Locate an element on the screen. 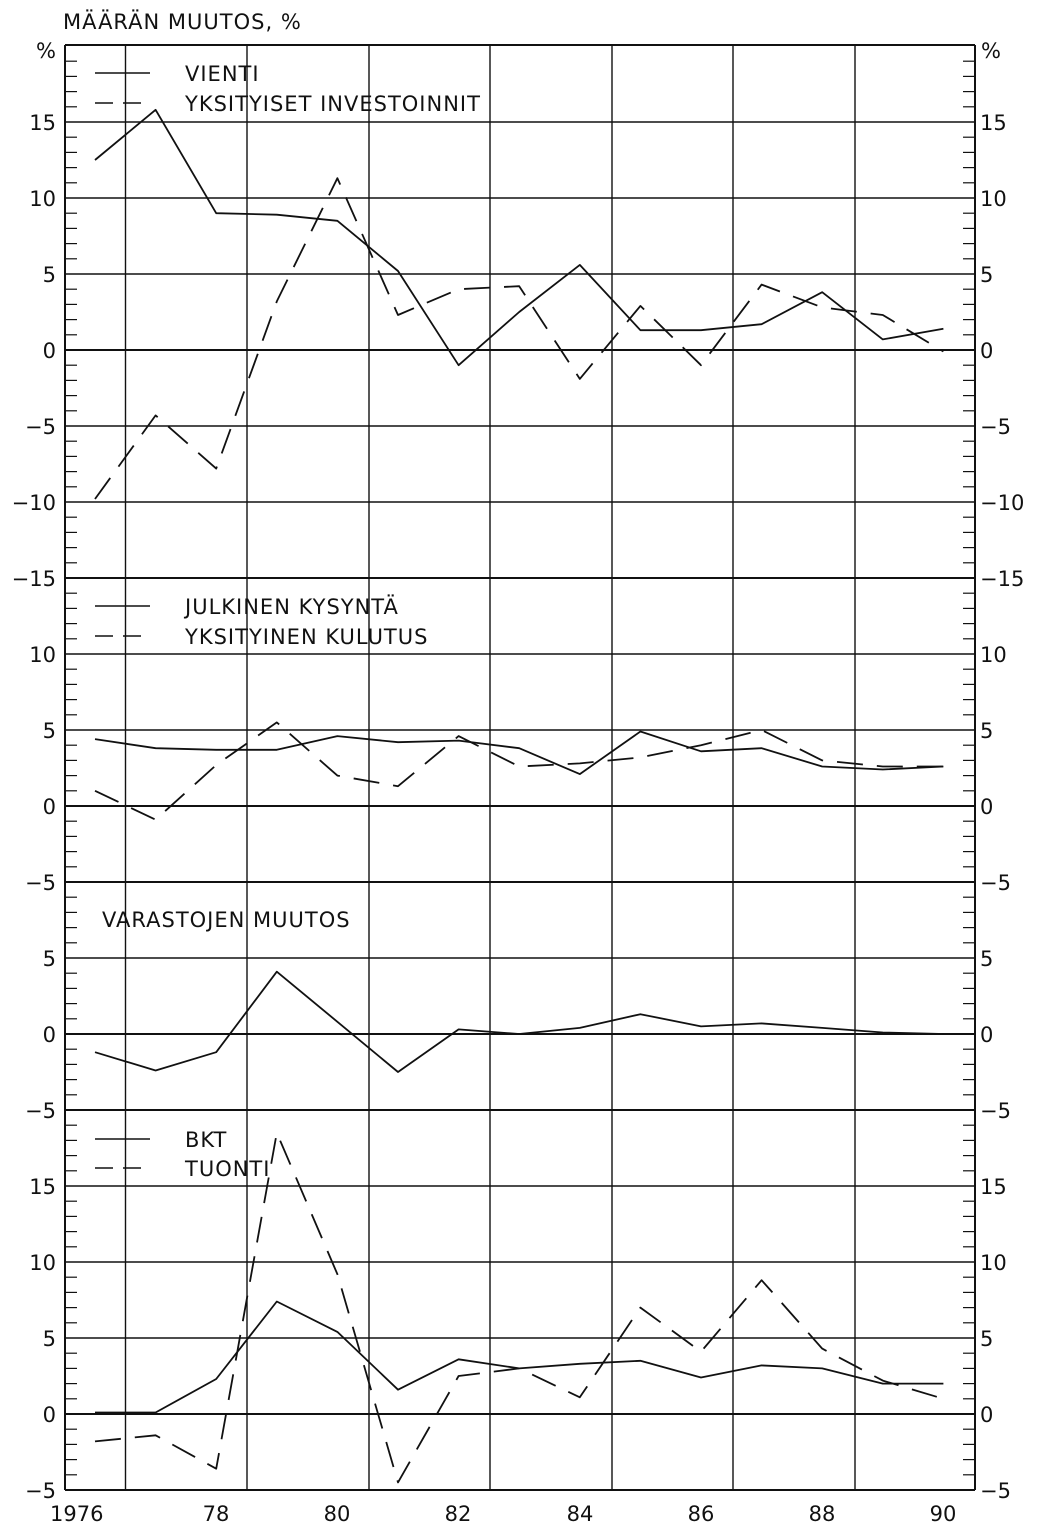  series-line-yksityinen-kulutus is located at coordinates (519, 771).